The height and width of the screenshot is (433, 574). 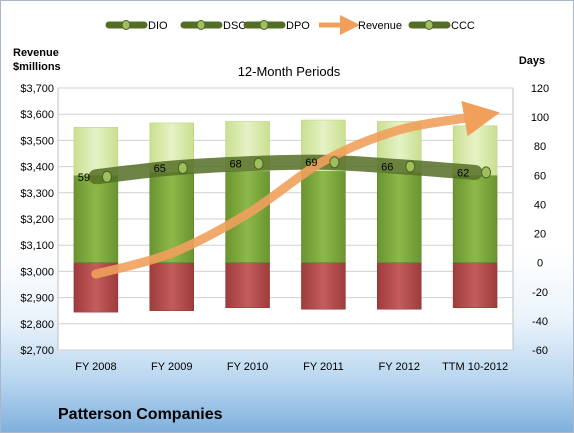 I want to click on bar-dso, so click(x=96, y=151).